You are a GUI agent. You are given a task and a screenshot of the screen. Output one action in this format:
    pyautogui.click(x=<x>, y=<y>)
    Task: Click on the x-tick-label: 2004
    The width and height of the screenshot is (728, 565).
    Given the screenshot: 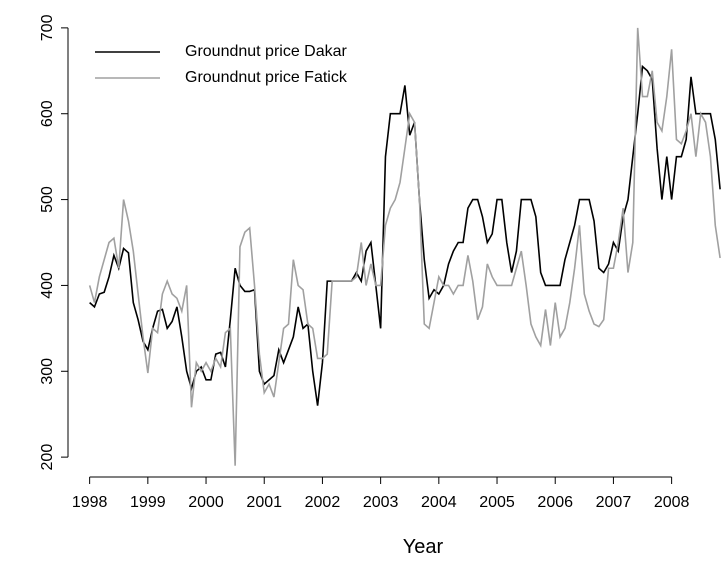 What is the action you would take?
    pyautogui.click(x=439, y=502)
    